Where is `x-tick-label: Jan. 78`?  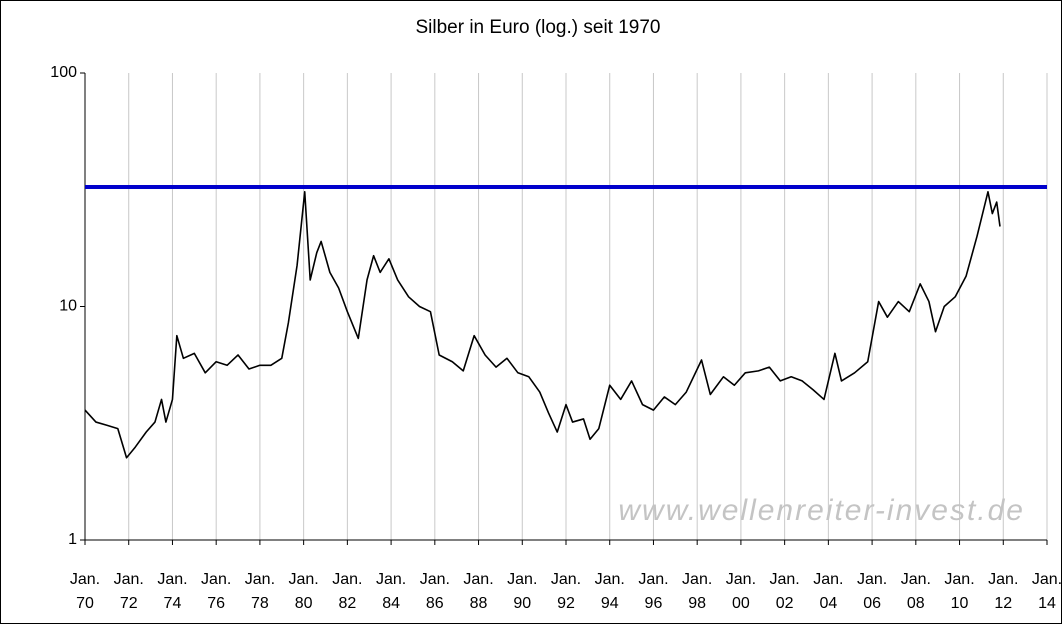
x-tick-label: Jan. 78 is located at coordinates (260, 591).